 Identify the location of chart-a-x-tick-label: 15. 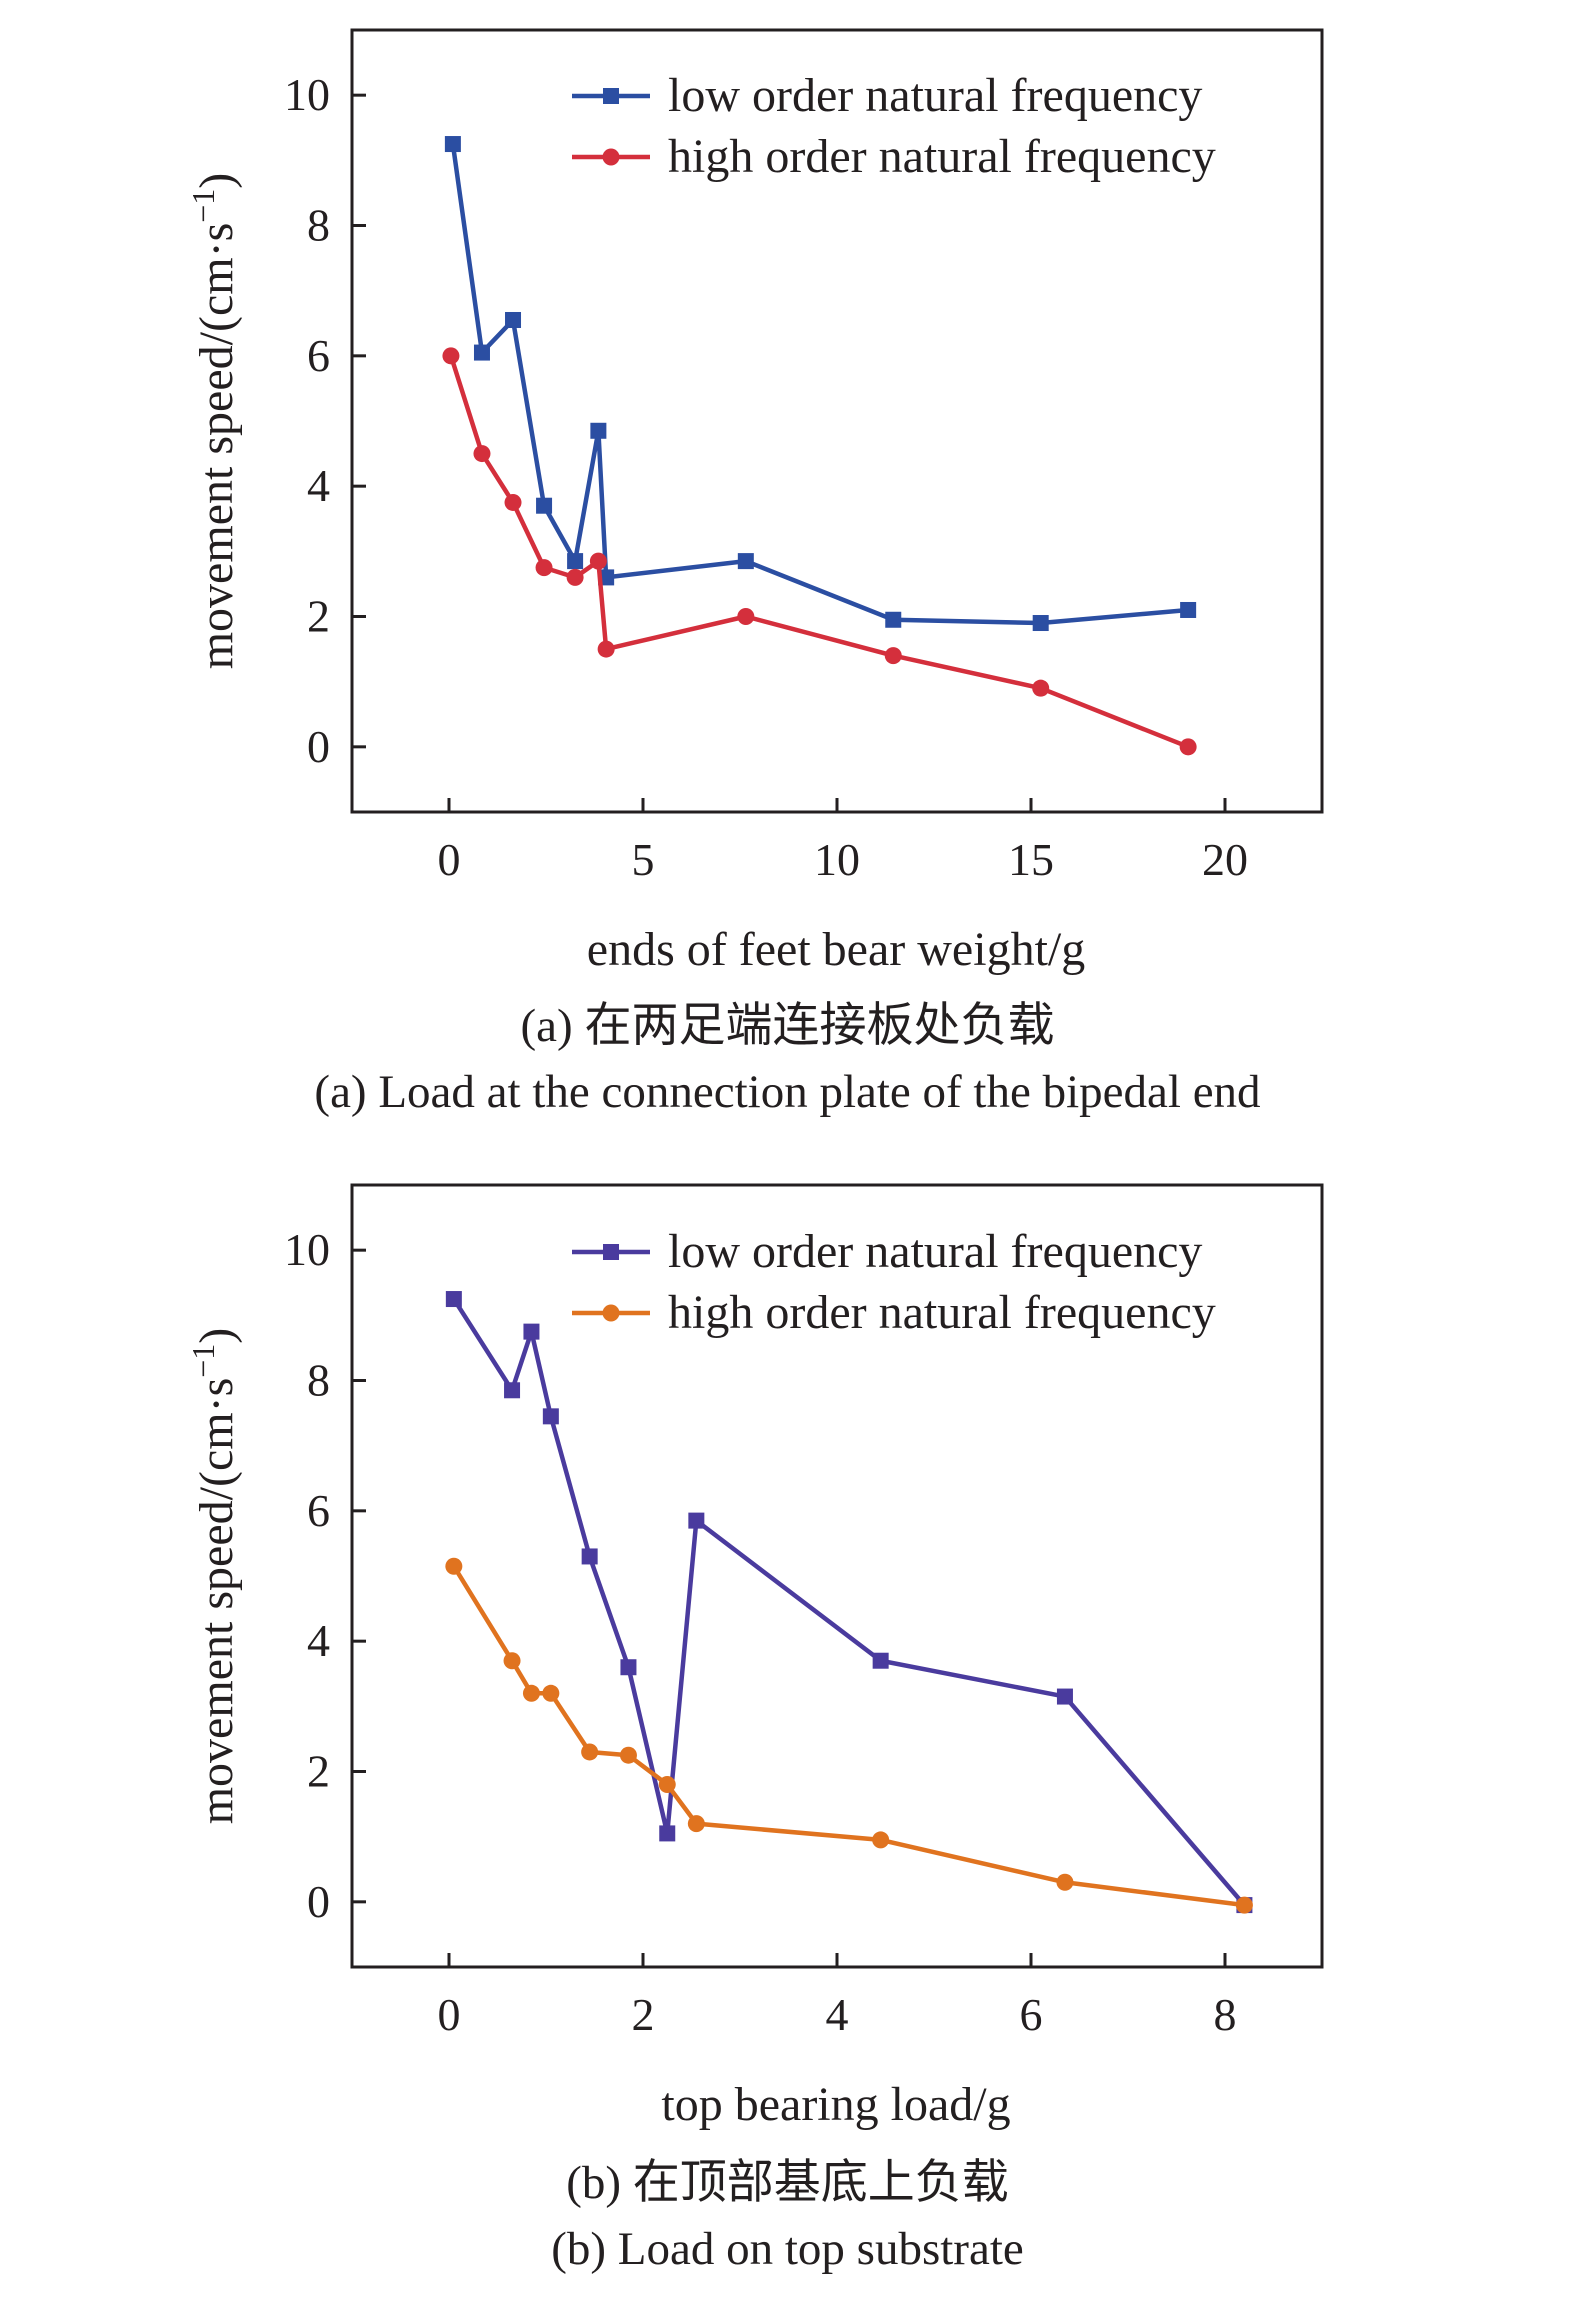
(1031, 859).